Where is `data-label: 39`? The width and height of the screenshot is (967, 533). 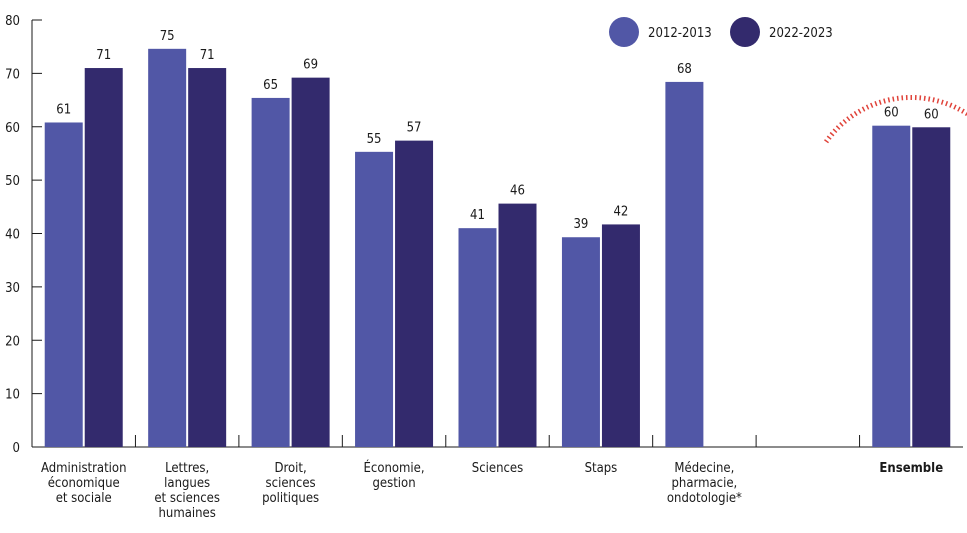 data-label: 39 is located at coordinates (580, 224).